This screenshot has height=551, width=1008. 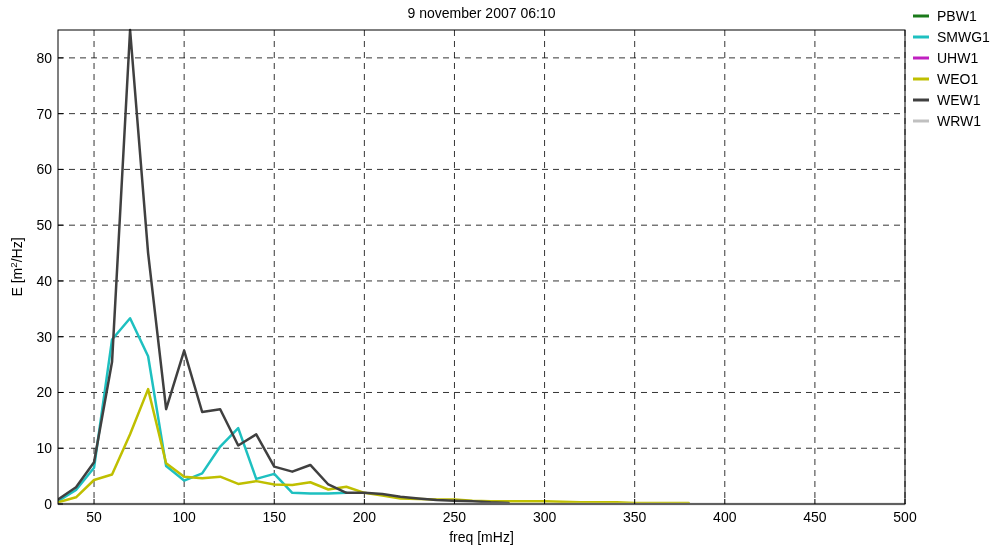 What do you see at coordinates (44, 336) in the screenshot?
I see `y-tick-label: 30` at bounding box center [44, 336].